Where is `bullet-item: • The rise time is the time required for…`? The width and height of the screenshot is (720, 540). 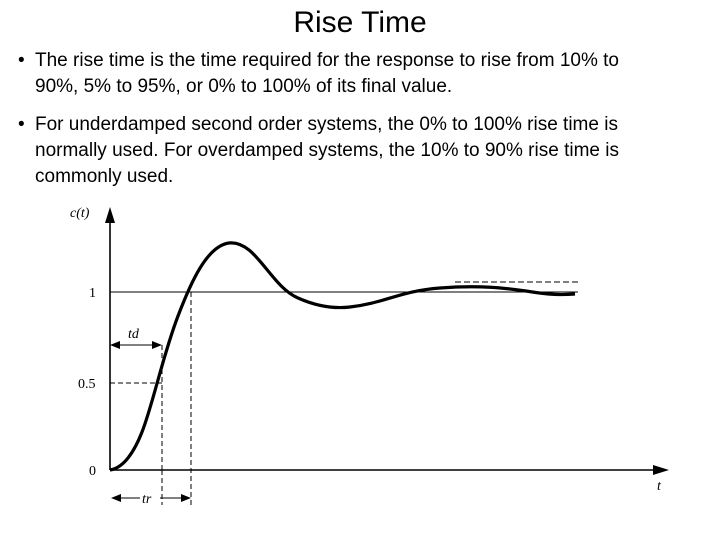 bullet-item: • The rise time is the time required for… is located at coordinates (340, 74).